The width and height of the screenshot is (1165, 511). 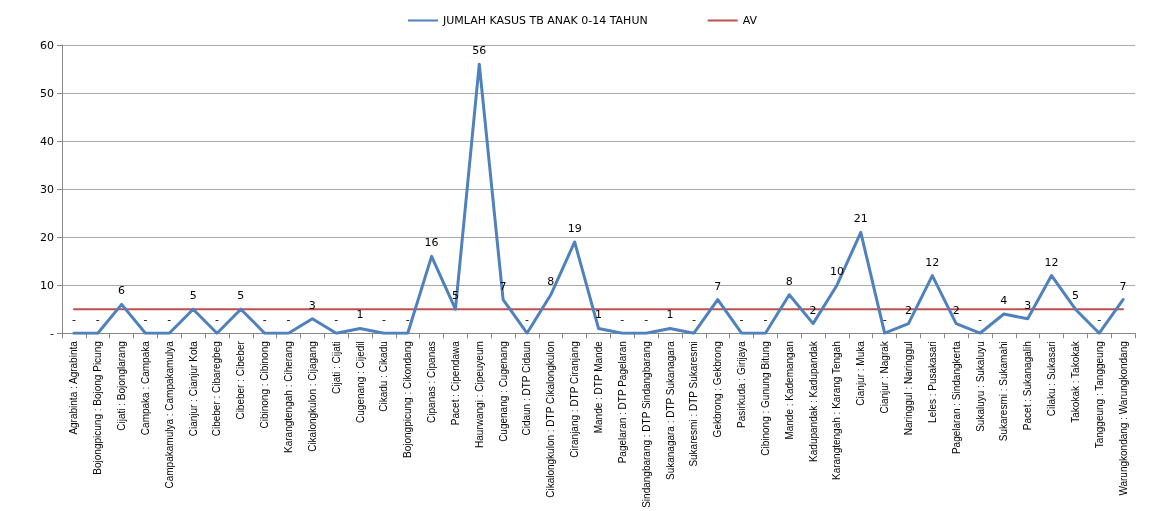 I want to click on data-label: 4, so click(x=1004, y=300).